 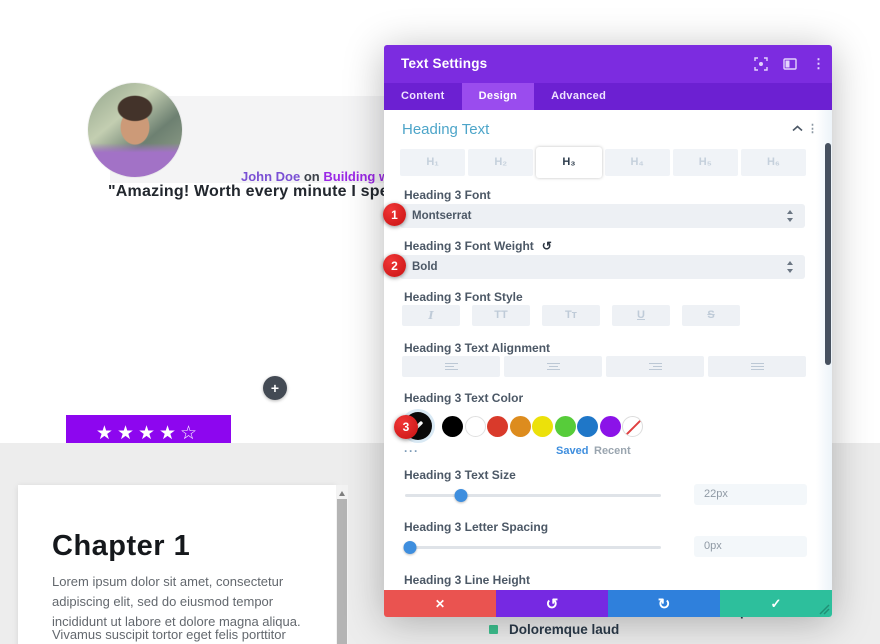 I want to click on more-colors-toggle: ···, so click(x=411, y=451).